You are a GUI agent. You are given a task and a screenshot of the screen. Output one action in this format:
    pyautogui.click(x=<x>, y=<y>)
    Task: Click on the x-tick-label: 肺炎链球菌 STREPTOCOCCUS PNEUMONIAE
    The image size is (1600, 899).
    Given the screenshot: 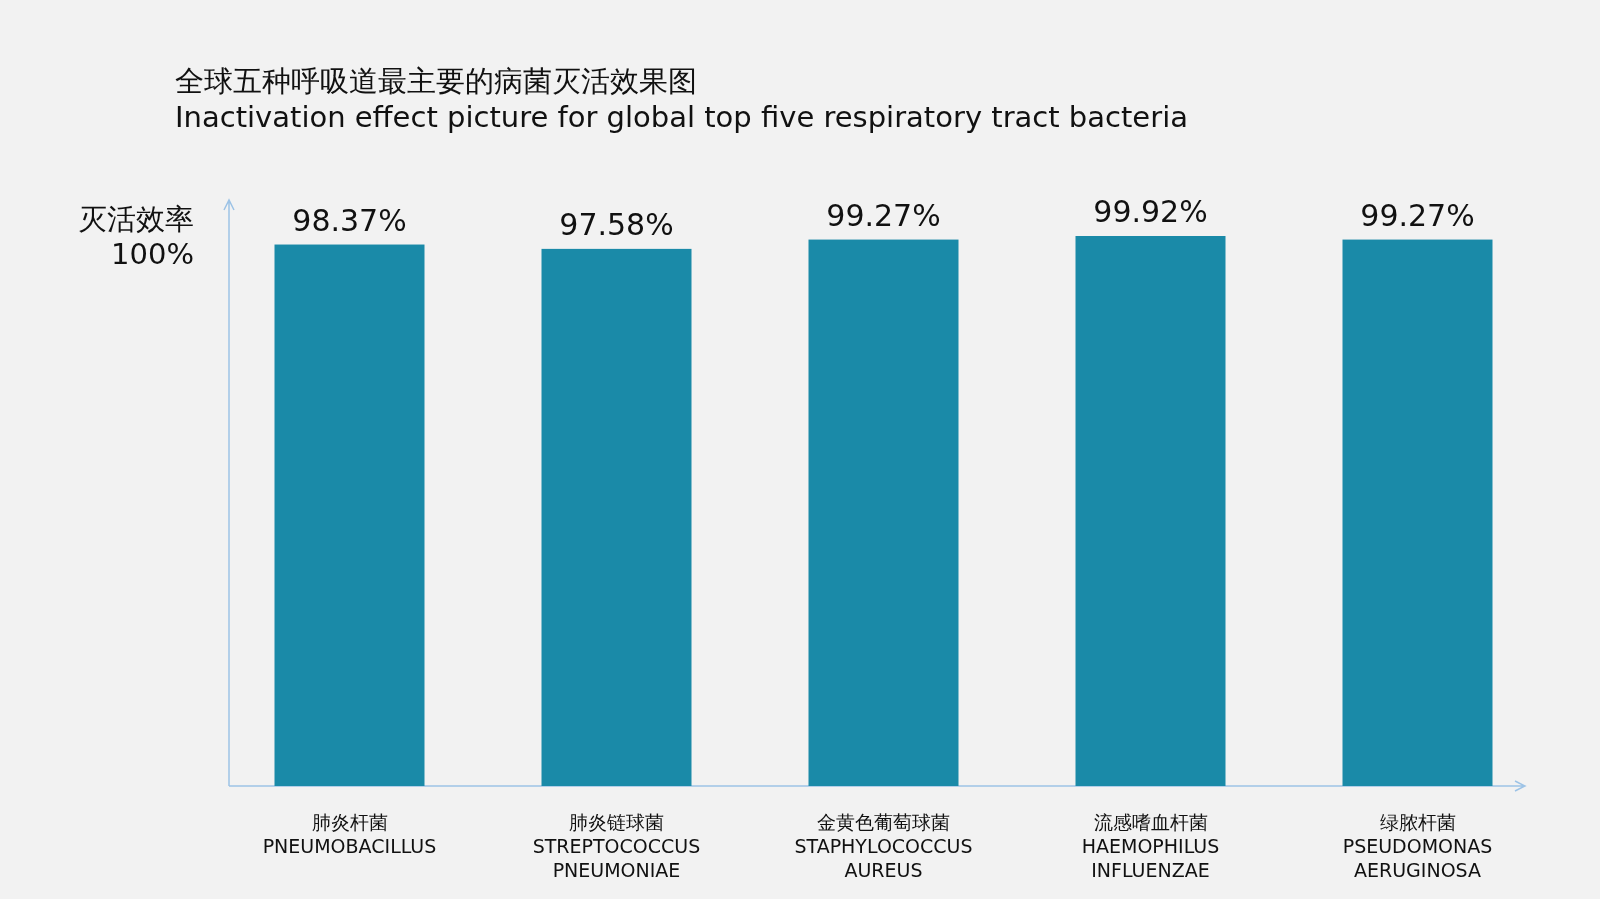 What is the action you would take?
    pyautogui.click(x=616, y=846)
    